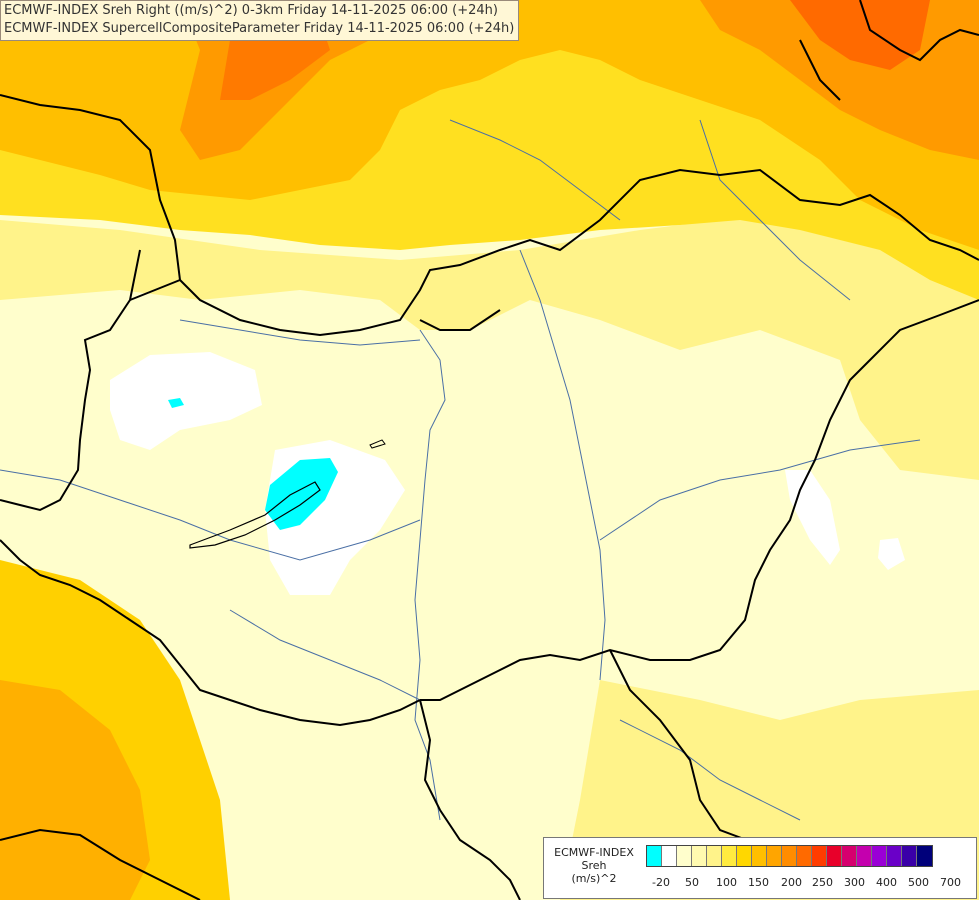 This screenshot has height=900, width=979. I want to click on legend-tick-label: 300, so click(854, 882).